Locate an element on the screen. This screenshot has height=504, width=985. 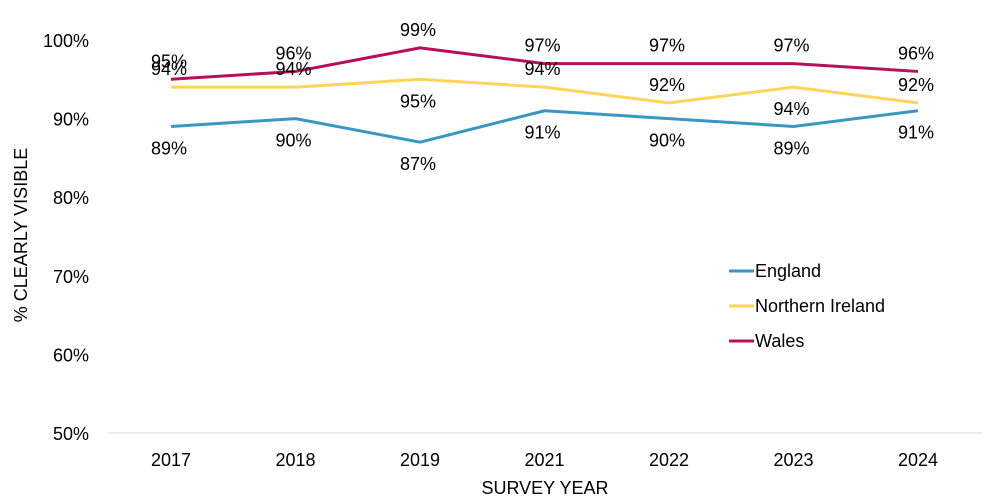
y-tick-label: 70% is located at coordinates (71, 277).